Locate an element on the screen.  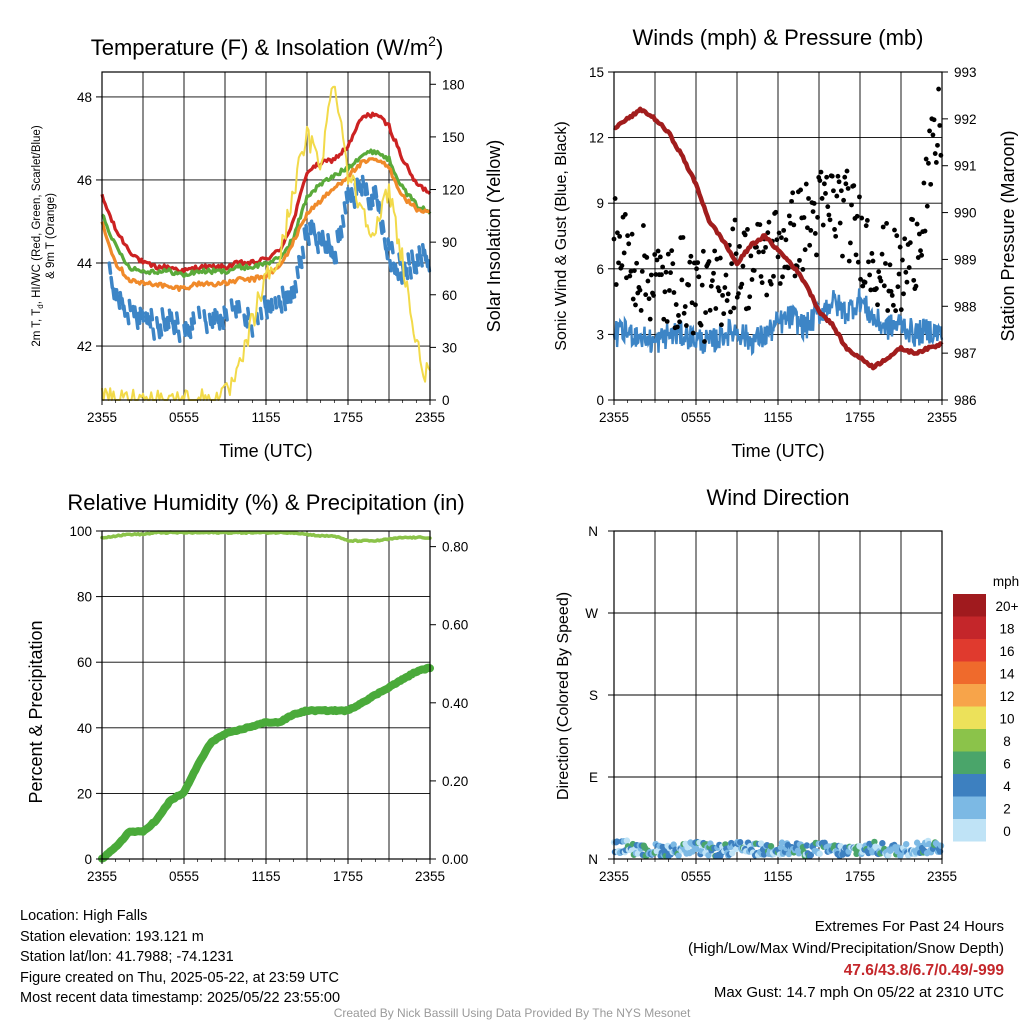
temperature-grid is located at coordinates (266, 236).